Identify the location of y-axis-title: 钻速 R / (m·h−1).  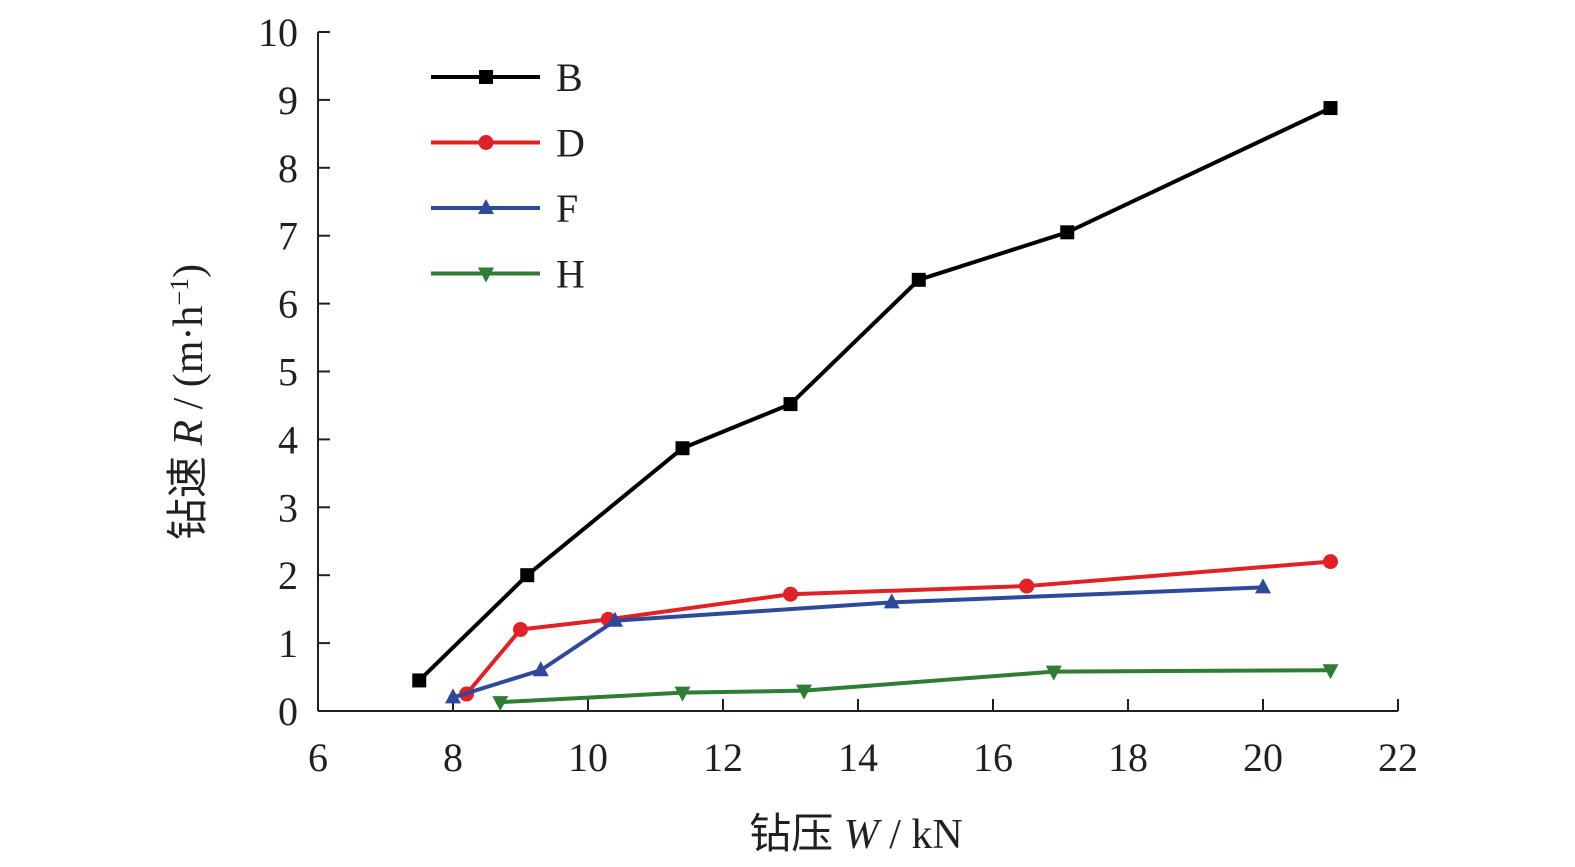
(189, 402).